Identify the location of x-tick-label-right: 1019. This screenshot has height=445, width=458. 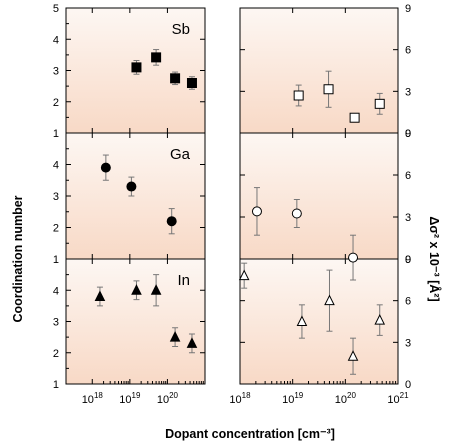
(293, 398).